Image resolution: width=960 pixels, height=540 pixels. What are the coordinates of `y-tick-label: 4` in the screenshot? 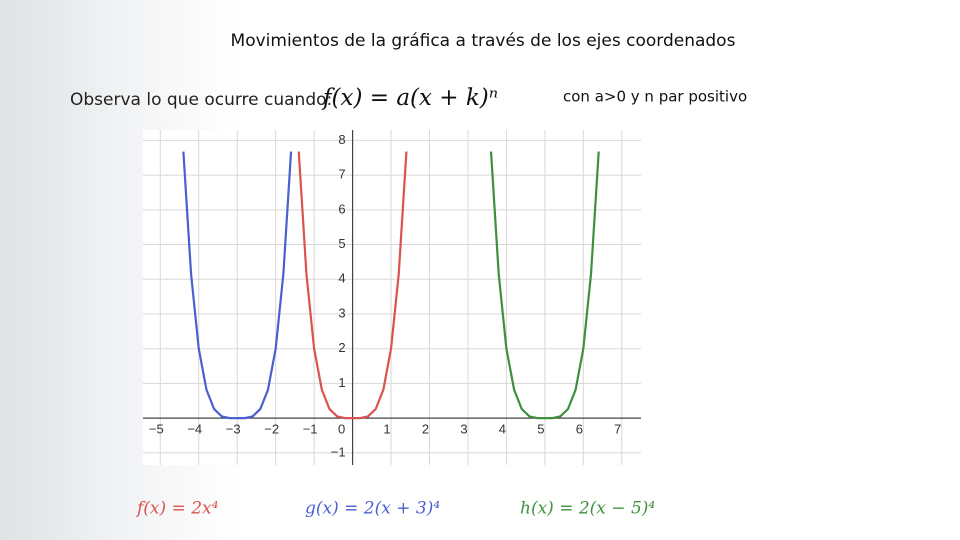 It's located at (341, 278).